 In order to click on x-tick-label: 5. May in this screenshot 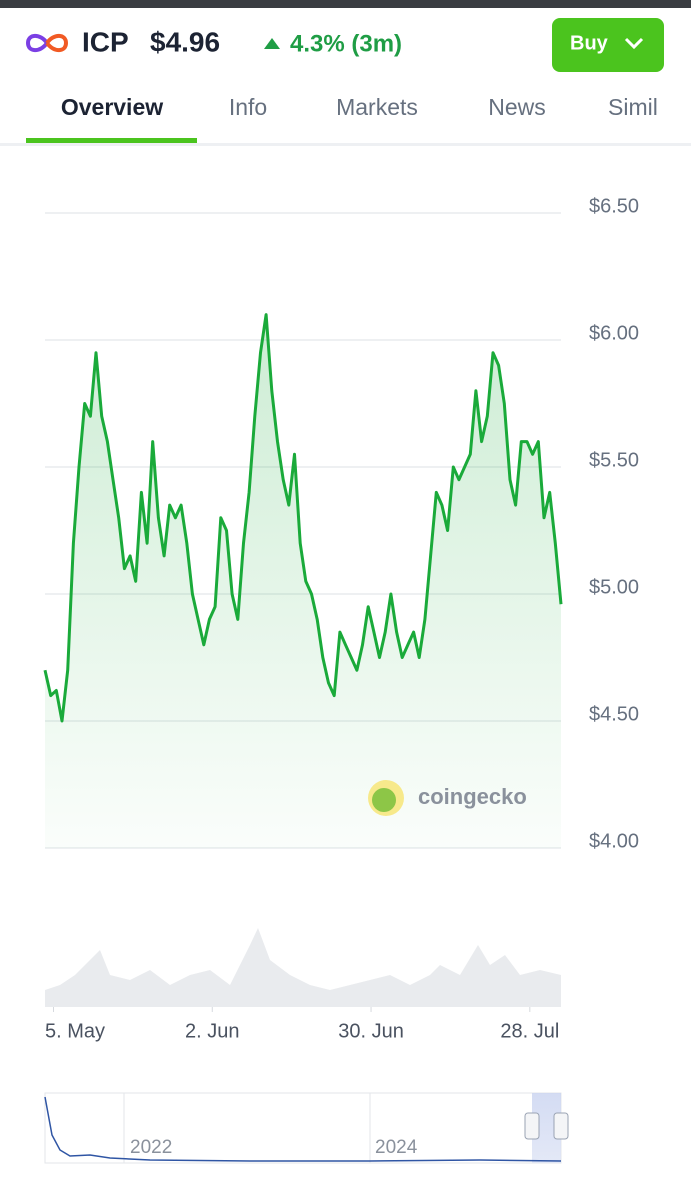, I will do `click(75, 1031)`.